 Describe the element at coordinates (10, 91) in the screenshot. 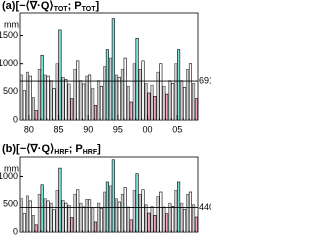

I see `y-tick-label: 500` at that location.